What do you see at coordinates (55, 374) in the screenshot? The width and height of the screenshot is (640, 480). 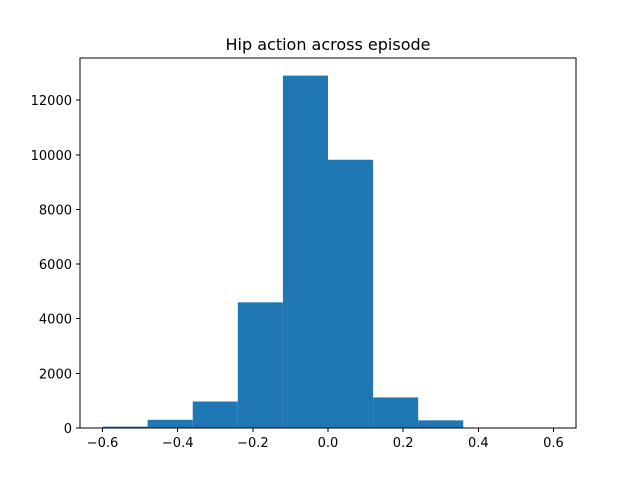 I see `y-tick-label: 2000` at bounding box center [55, 374].